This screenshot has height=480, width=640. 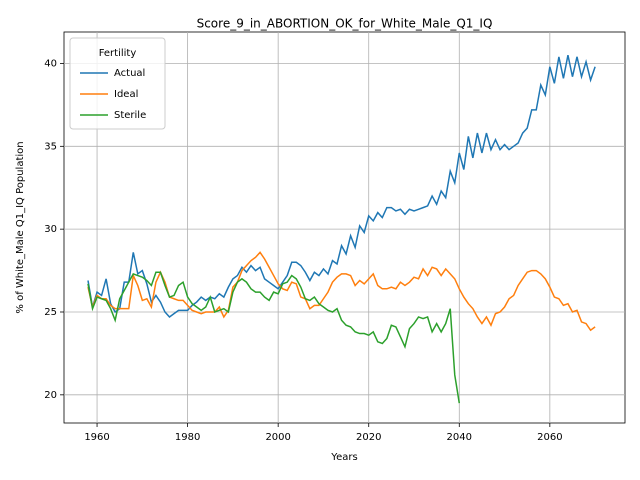 I want to click on data-line, so click(x=341, y=291).